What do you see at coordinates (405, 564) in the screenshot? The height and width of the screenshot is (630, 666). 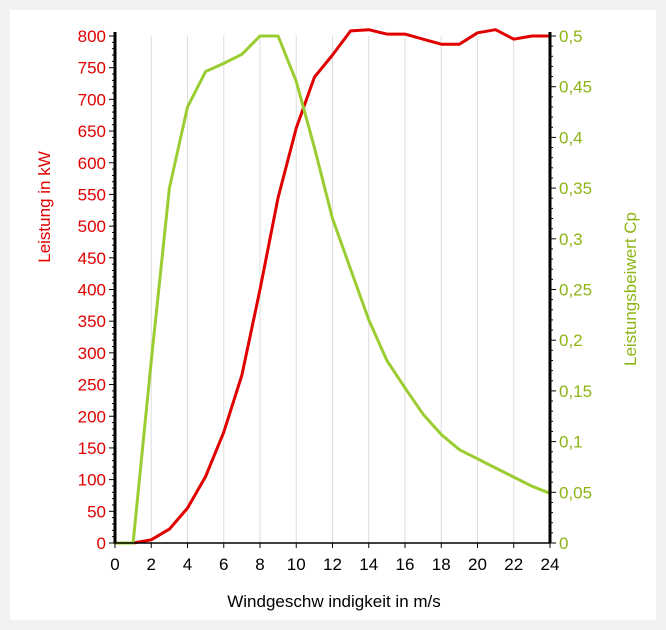 I see `x-tick-label: 16` at bounding box center [405, 564].